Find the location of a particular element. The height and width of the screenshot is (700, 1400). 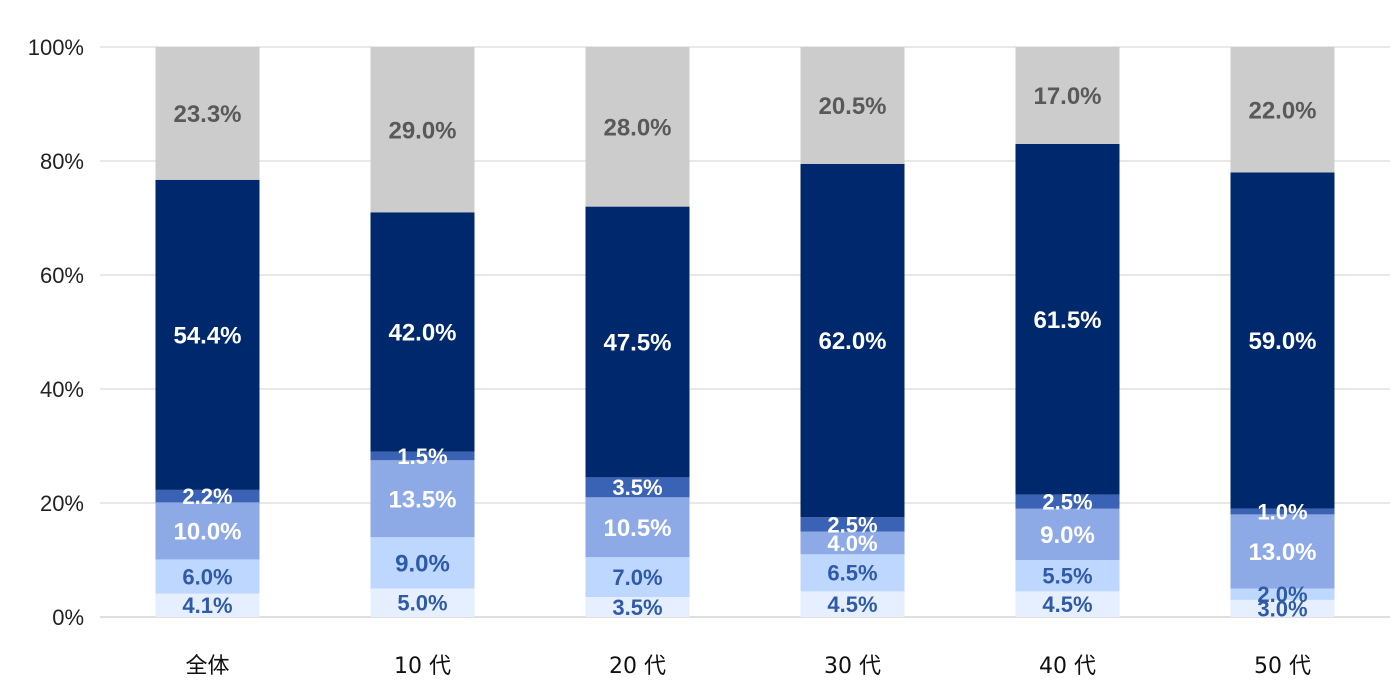

data-label: 13.0% is located at coordinates (1282, 552).